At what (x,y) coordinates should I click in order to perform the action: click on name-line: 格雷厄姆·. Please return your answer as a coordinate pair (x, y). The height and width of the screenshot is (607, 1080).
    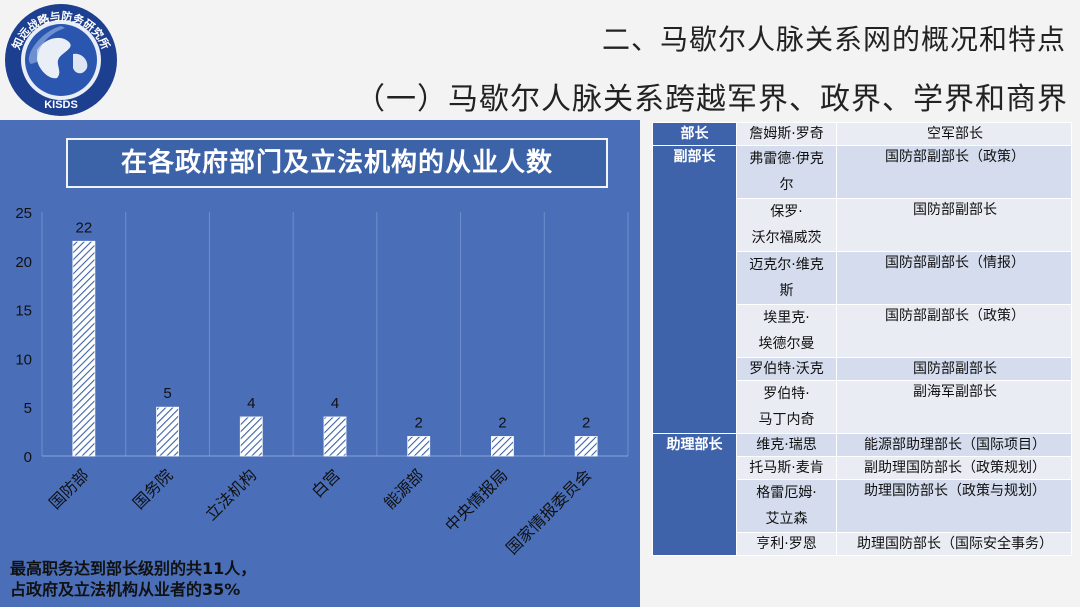
    Looking at the image, I should click on (786, 493).